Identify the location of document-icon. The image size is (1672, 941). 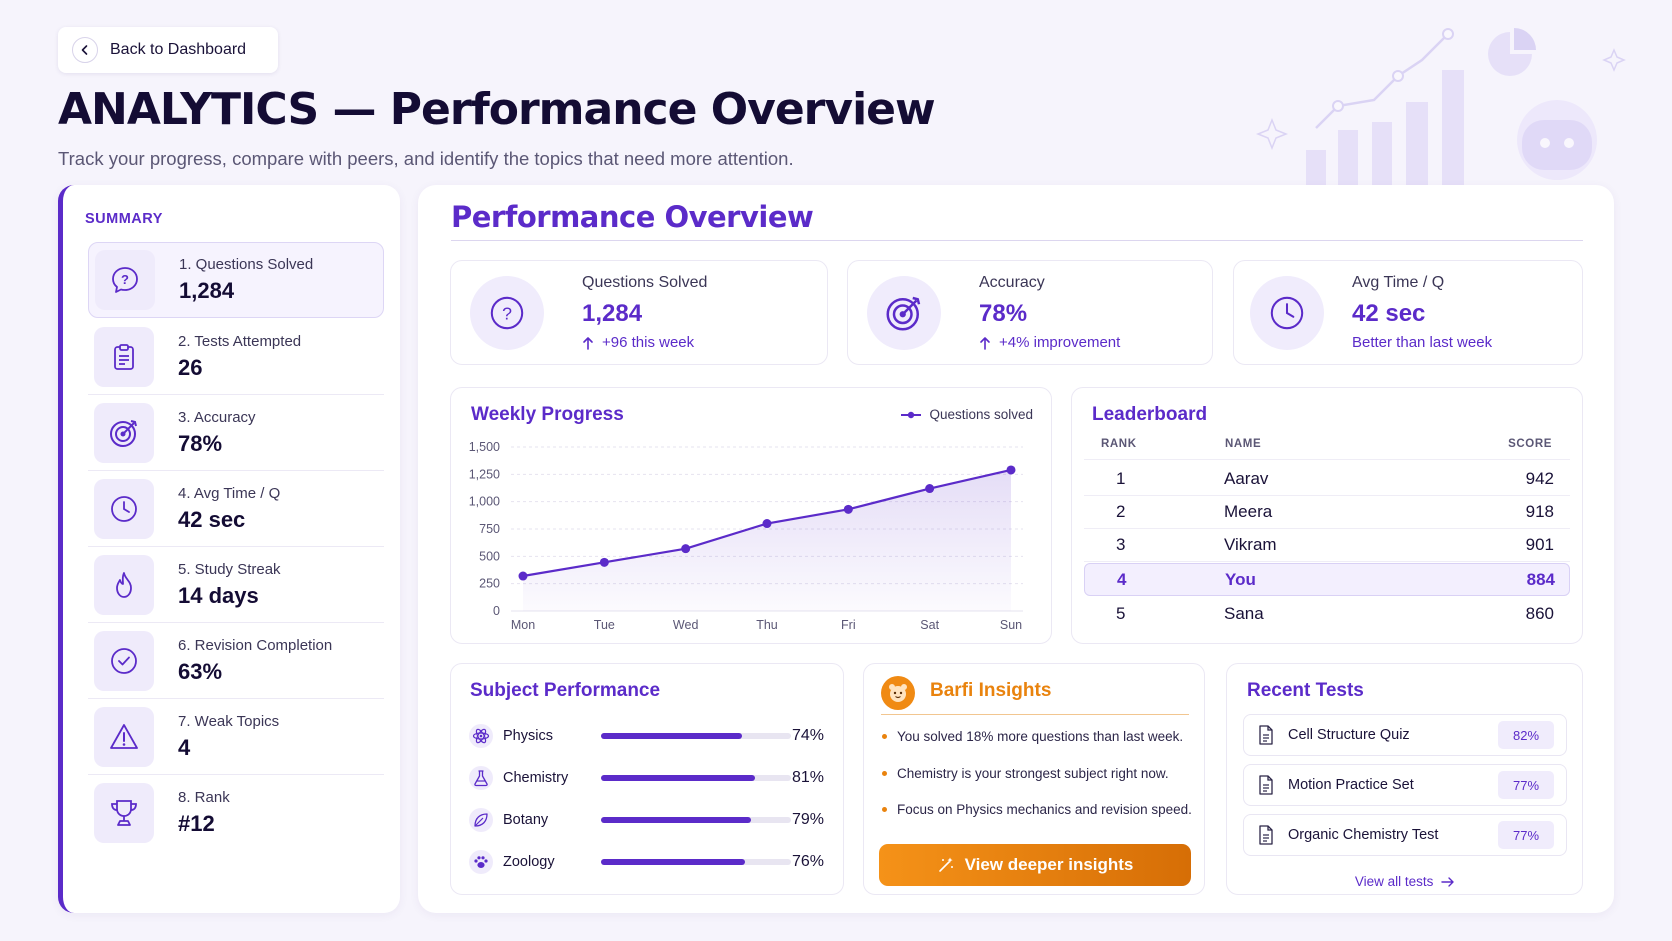
(1266, 735).